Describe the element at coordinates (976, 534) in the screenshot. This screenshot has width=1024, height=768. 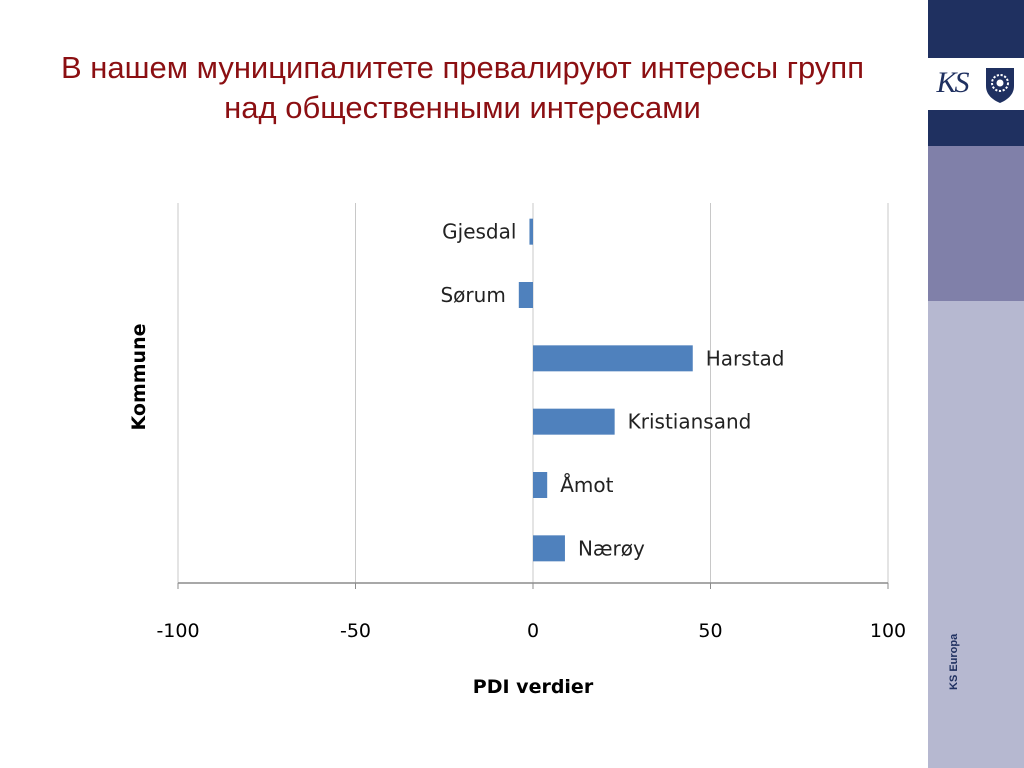
I see `panel-band-light` at that location.